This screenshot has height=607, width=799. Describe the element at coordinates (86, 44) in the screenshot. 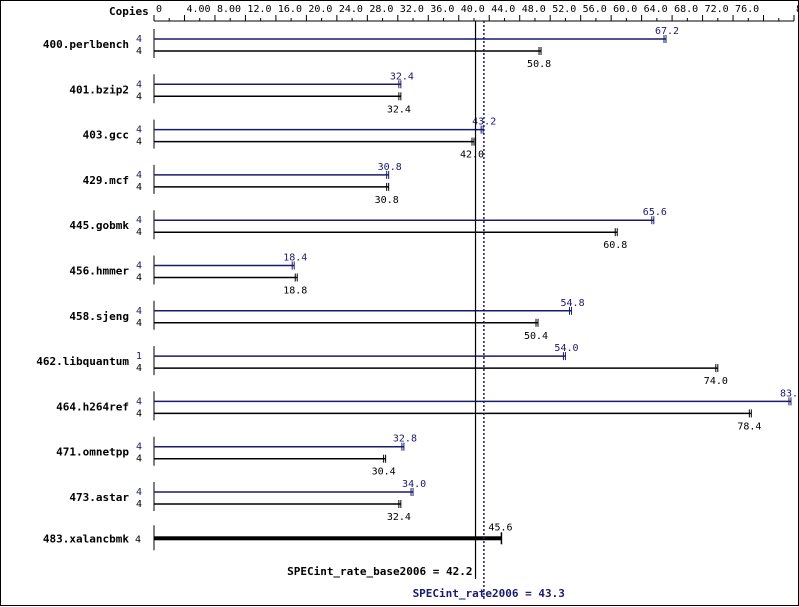

I see `benchmark-label: 400.perlbench` at that location.